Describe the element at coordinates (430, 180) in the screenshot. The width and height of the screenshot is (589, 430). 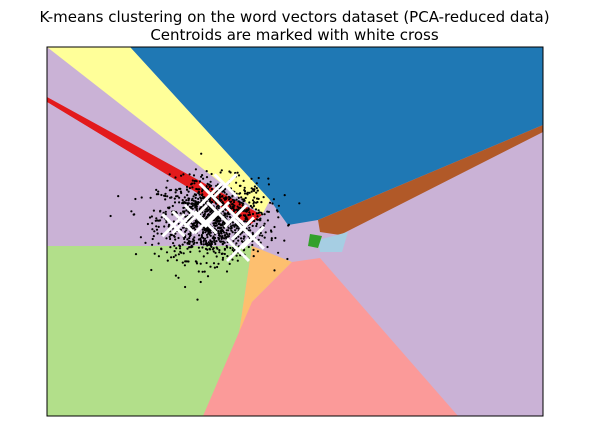
I see `region-brown` at that location.